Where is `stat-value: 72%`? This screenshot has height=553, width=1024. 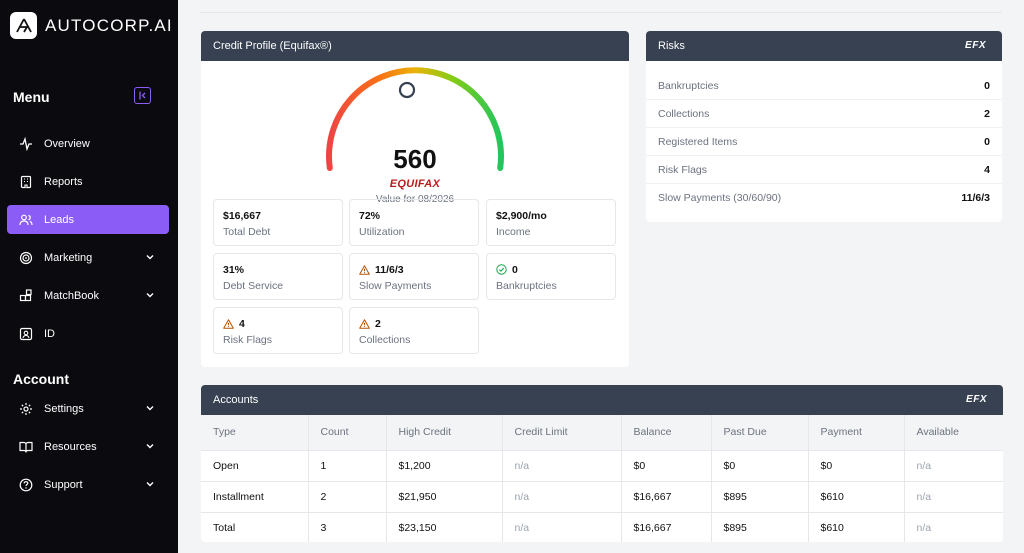 stat-value: 72% is located at coordinates (370, 215).